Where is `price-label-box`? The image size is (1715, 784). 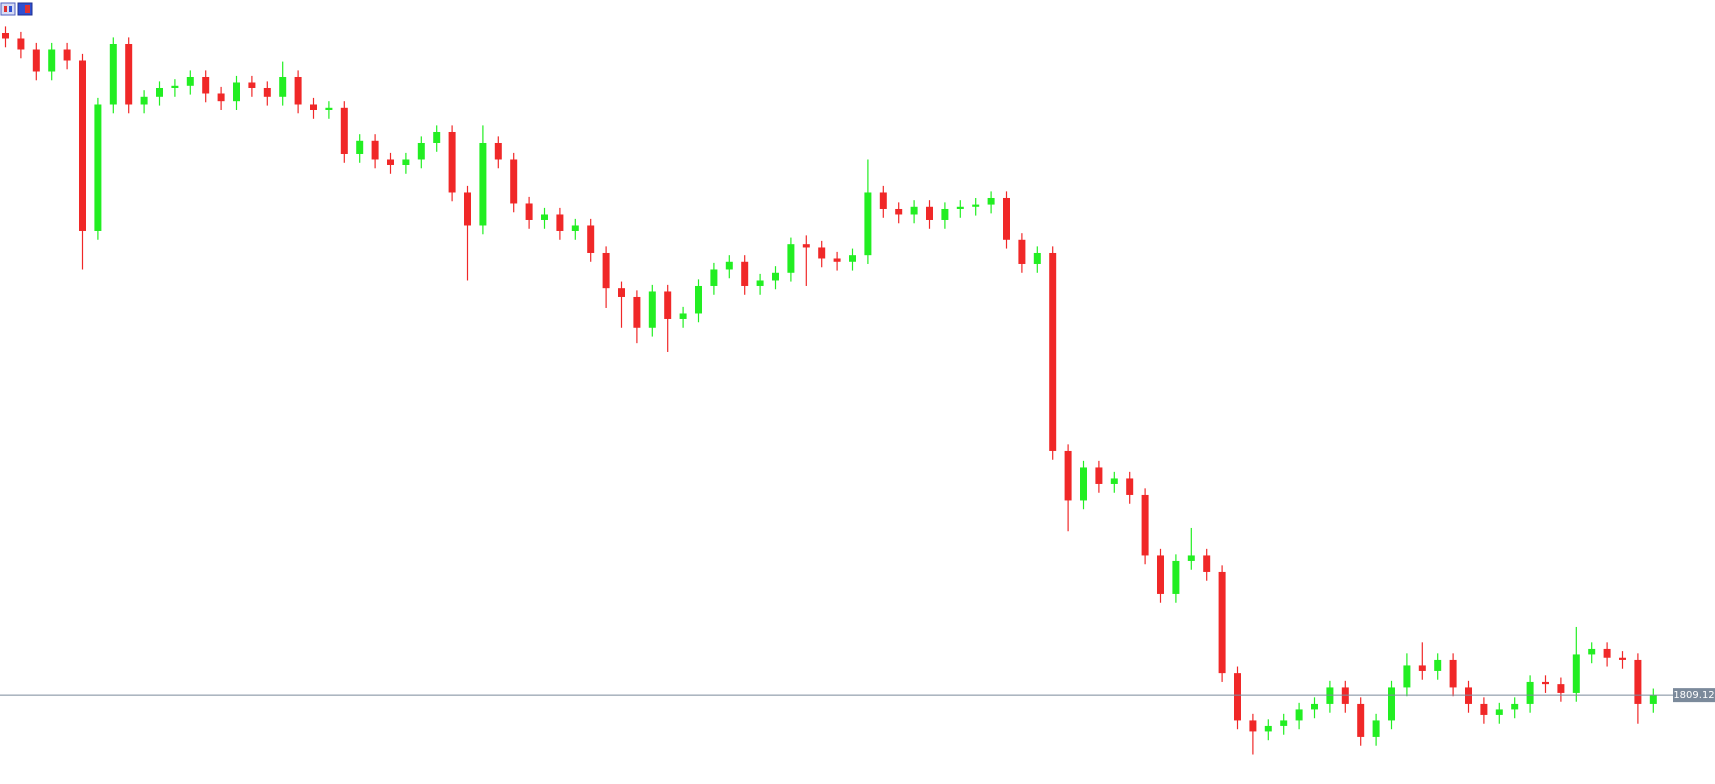
price-label-box is located at coordinates (1694, 695).